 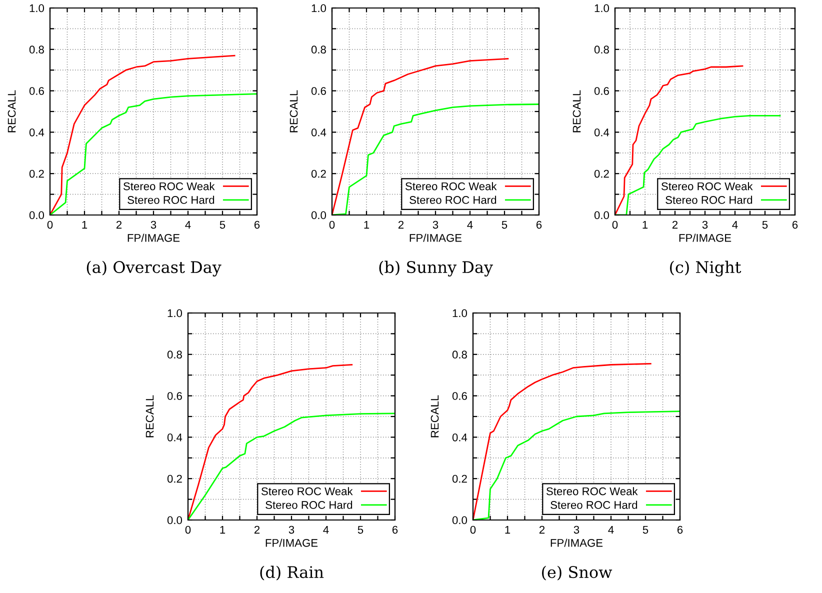 What do you see at coordinates (292, 573) in the screenshot?
I see `text: (d) Rain` at bounding box center [292, 573].